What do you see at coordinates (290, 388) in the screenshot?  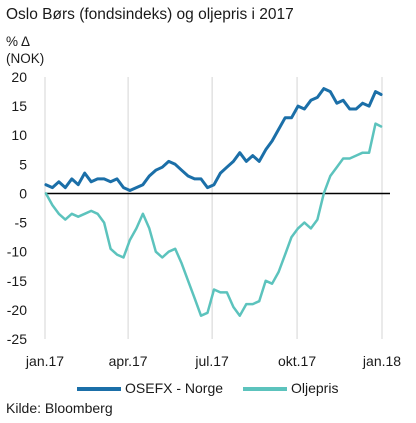 I see `legend-item-oljepris: Oljepris` at bounding box center [290, 388].